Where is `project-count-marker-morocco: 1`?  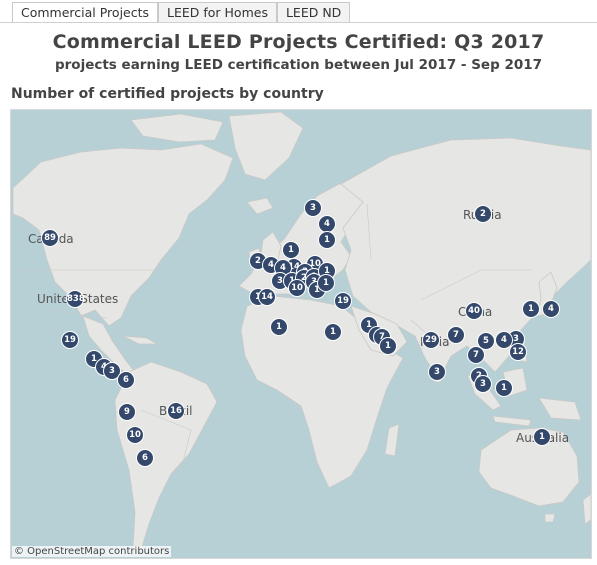 project-count-marker-morocco: 1 is located at coordinates (279, 327).